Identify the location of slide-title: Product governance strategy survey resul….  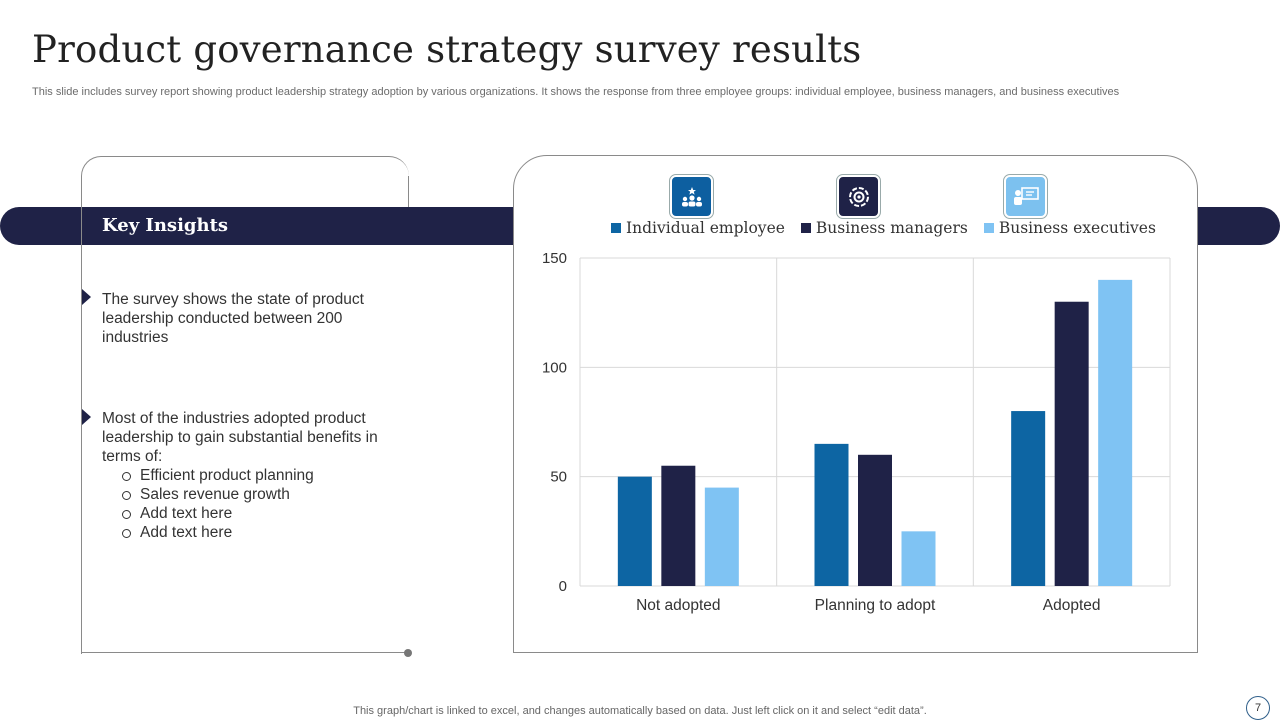
(447, 49).